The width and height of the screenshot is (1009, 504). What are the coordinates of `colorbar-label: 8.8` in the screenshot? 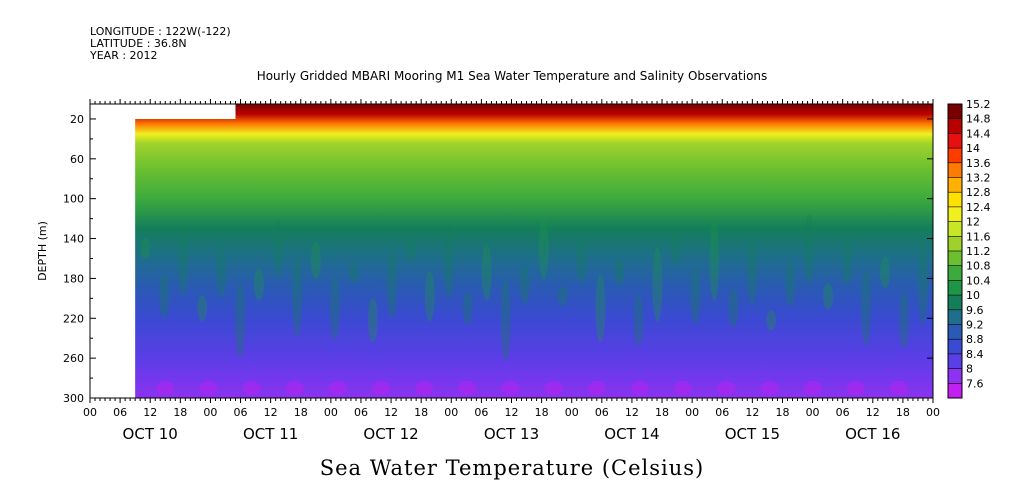 It's located at (975, 339).